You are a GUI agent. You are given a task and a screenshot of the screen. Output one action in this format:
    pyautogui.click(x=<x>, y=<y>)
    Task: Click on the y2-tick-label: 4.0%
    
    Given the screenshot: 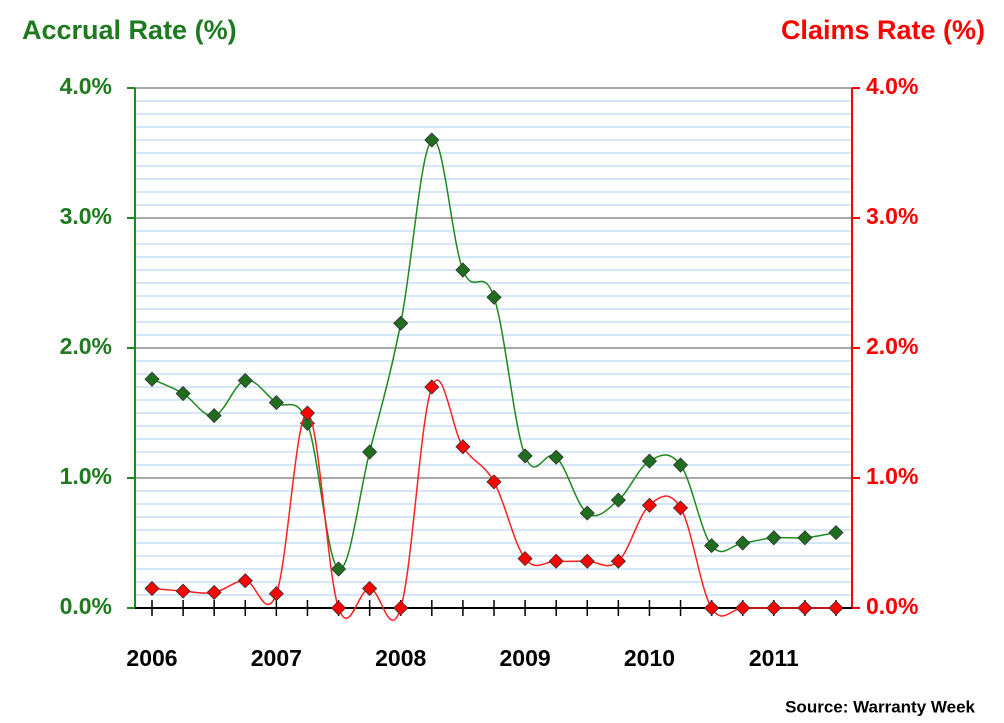 What is the action you would take?
    pyautogui.click(x=892, y=86)
    